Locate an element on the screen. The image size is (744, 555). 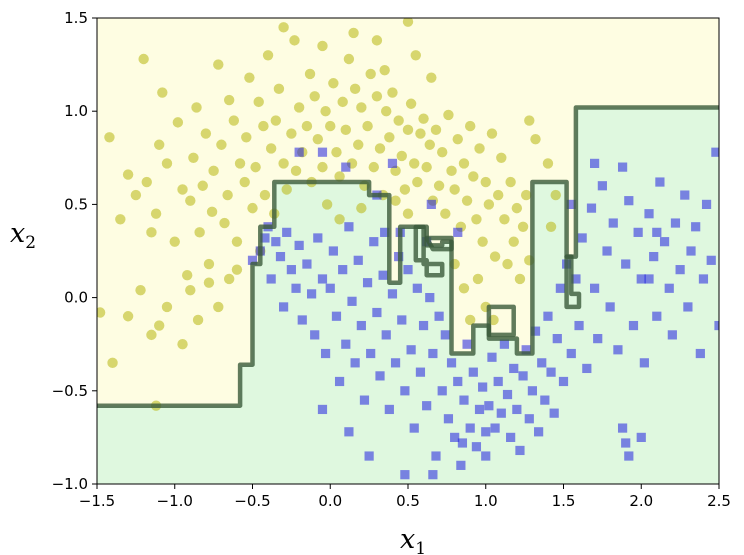
x-tick-label: 0.0 is located at coordinates (330, 501).